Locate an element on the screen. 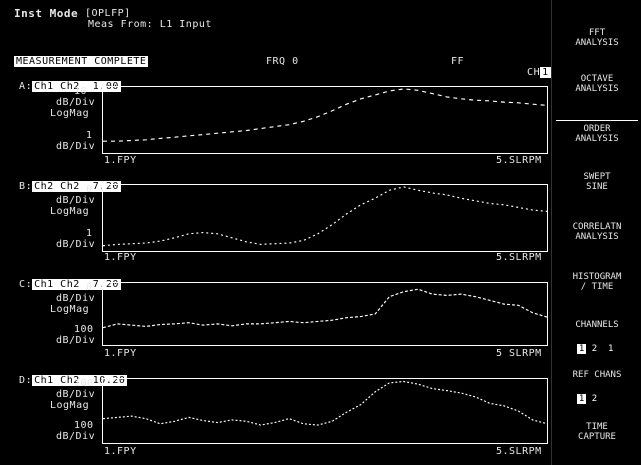 Image resolution: width=641 pixels, height=465 pixels. panel-a-ytop-unit: dB/Div is located at coordinates (76, 102).